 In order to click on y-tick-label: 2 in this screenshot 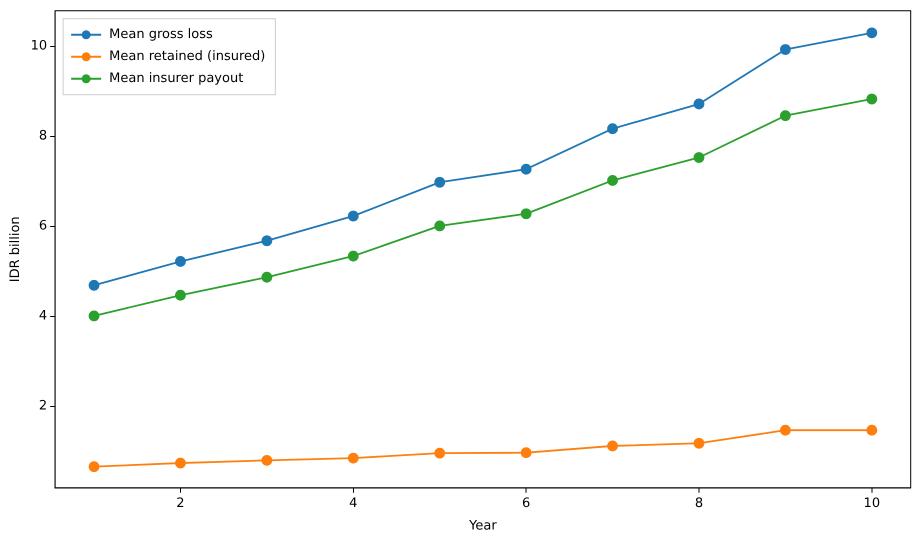, I will do `click(43, 406)`.